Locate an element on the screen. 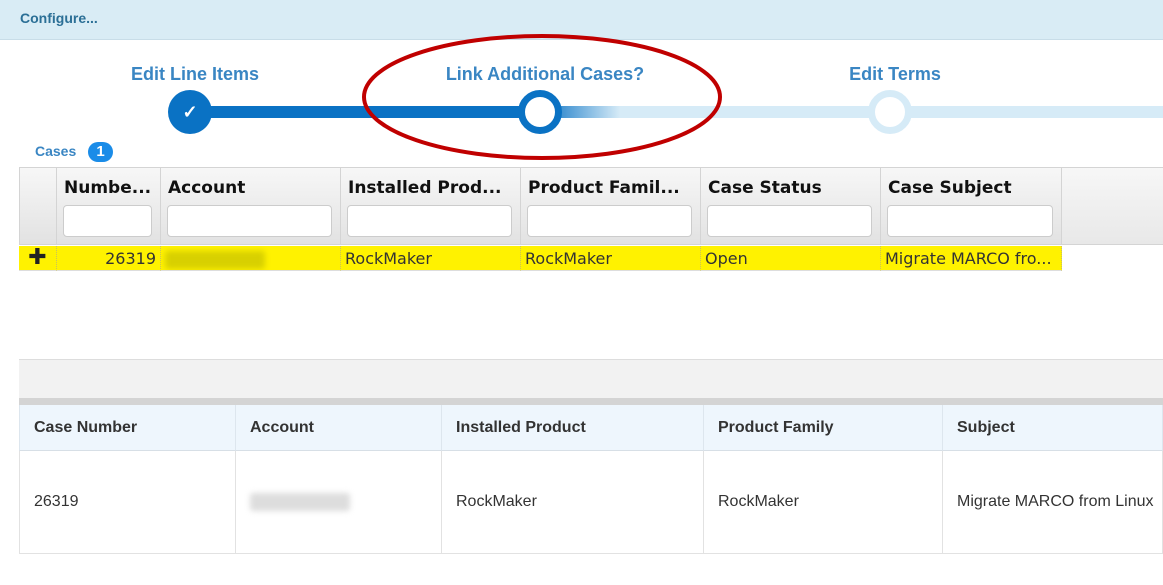 This screenshot has height=585, width=1163. filter-product-family is located at coordinates (609, 221).